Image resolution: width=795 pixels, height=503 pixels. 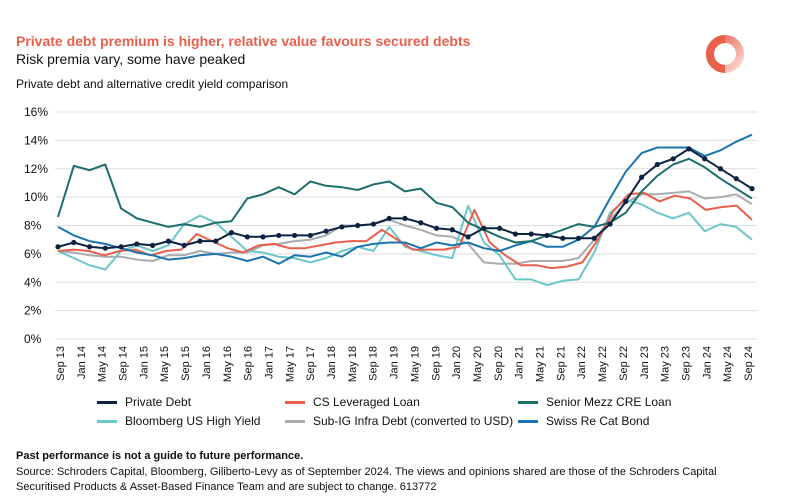 I want to click on x-tick-label: Sep 17, so click(x=311, y=363).